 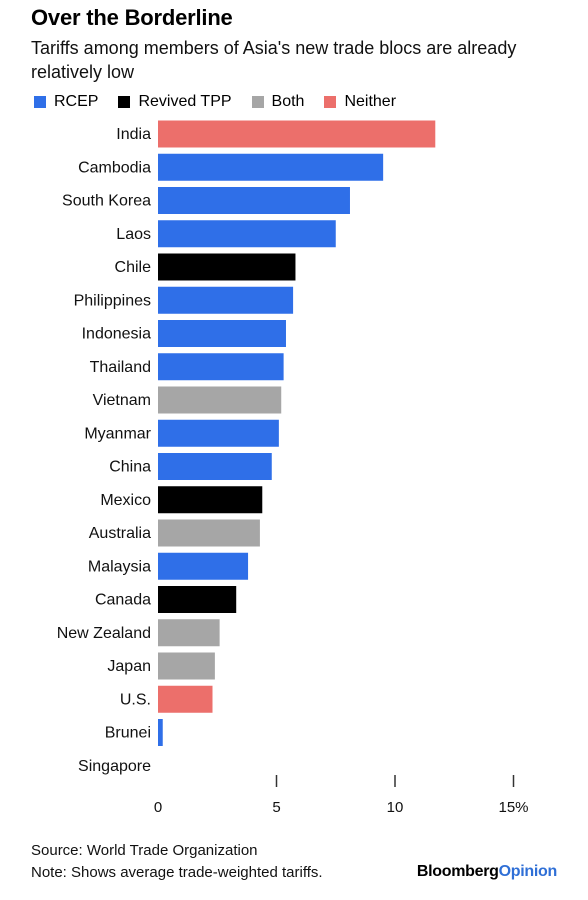 I want to click on x-tick-label: 15%, so click(x=513, y=807).